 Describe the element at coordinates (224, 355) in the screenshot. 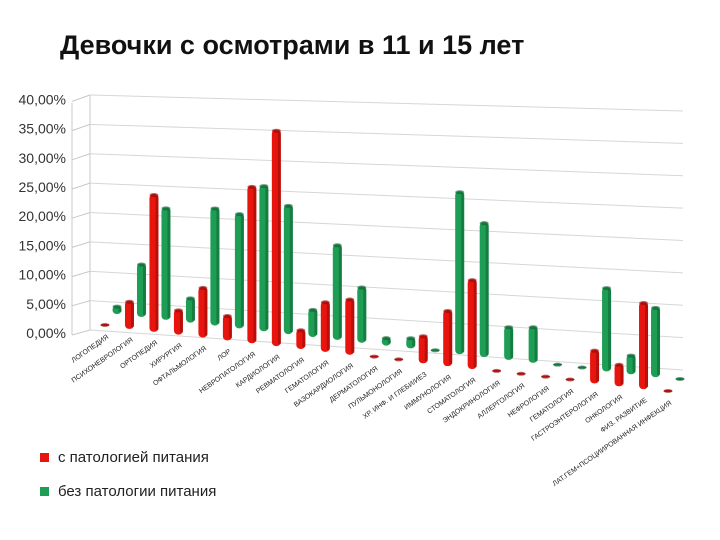

I see `x-tick-label: ЛОР` at that location.